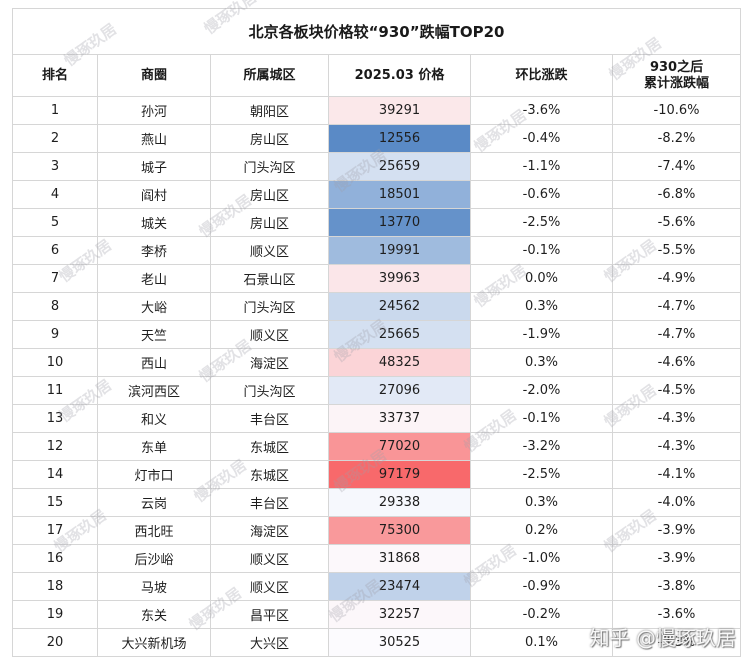  Describe the element at coordinates (154, 530) in the screenshot. I see `area-cell: 西北旺` at that location.